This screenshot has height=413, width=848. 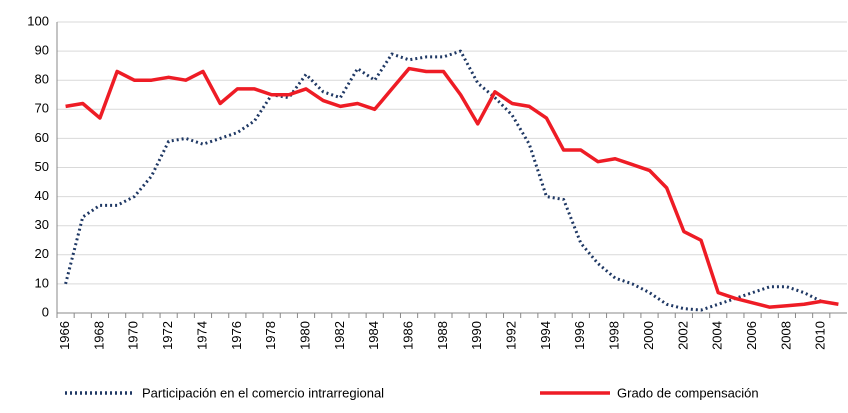 I want to click on x-tick-label: 2006, so click(x=751, y=335).